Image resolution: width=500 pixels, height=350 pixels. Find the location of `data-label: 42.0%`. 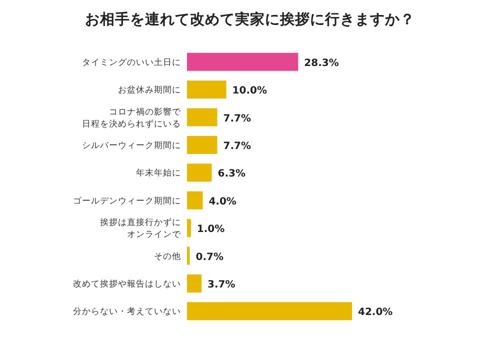

data-label: 42.0% is located at coordinates (375, 312).